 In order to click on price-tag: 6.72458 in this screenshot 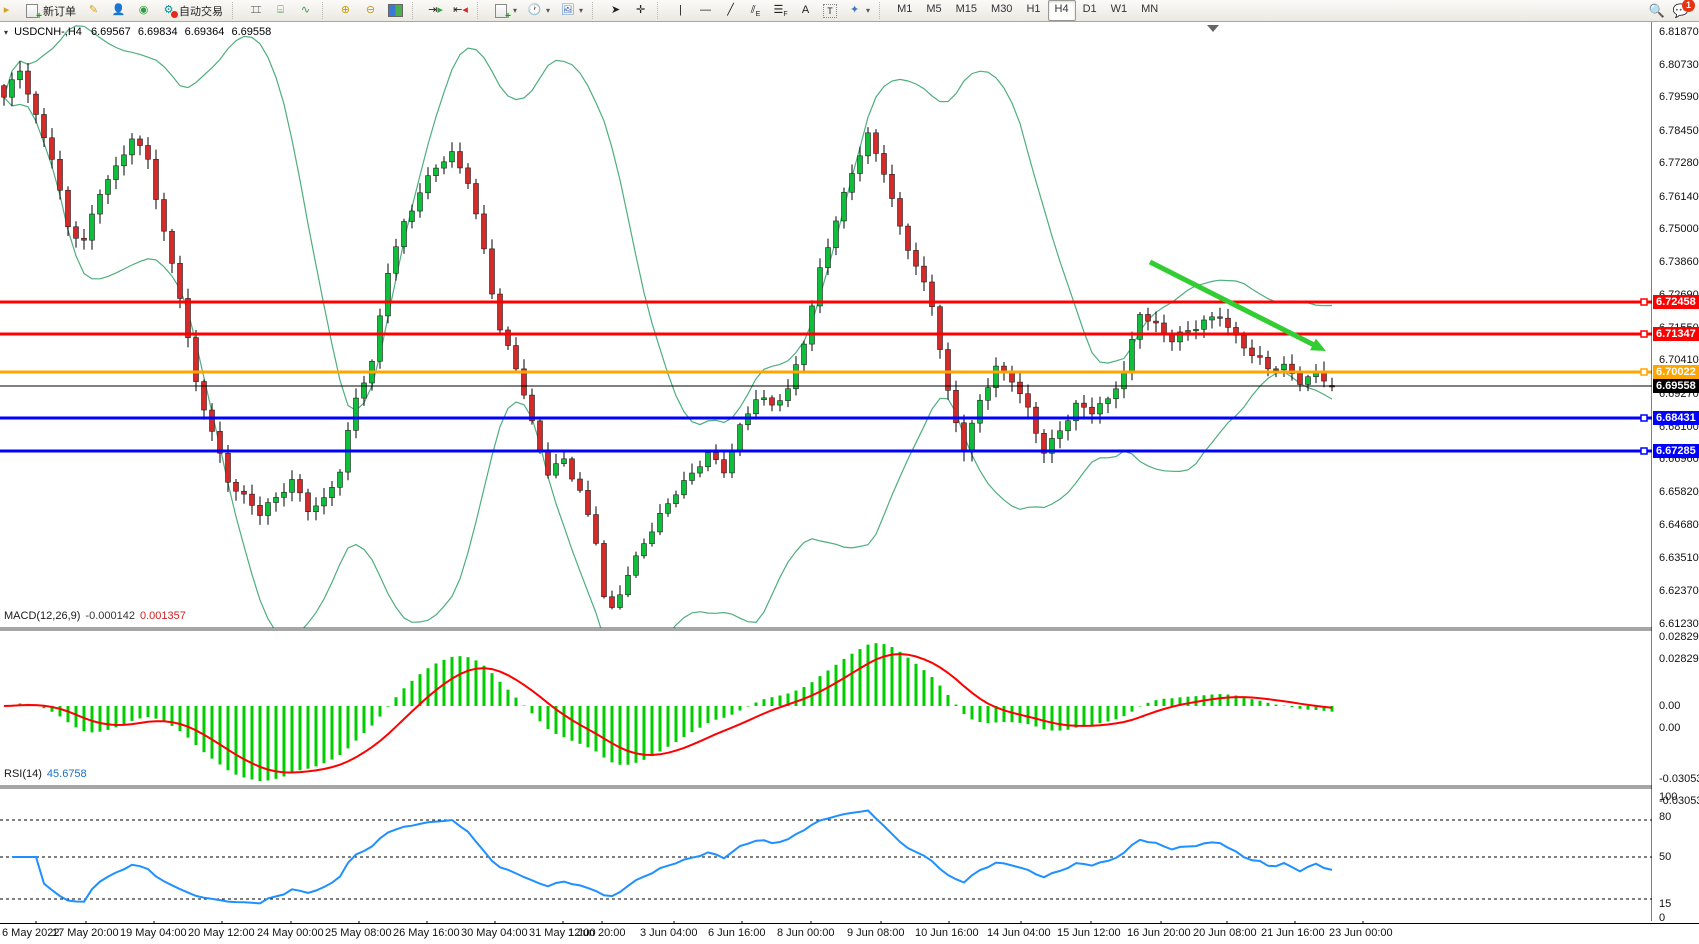, I will do `click(1676, 302)`.